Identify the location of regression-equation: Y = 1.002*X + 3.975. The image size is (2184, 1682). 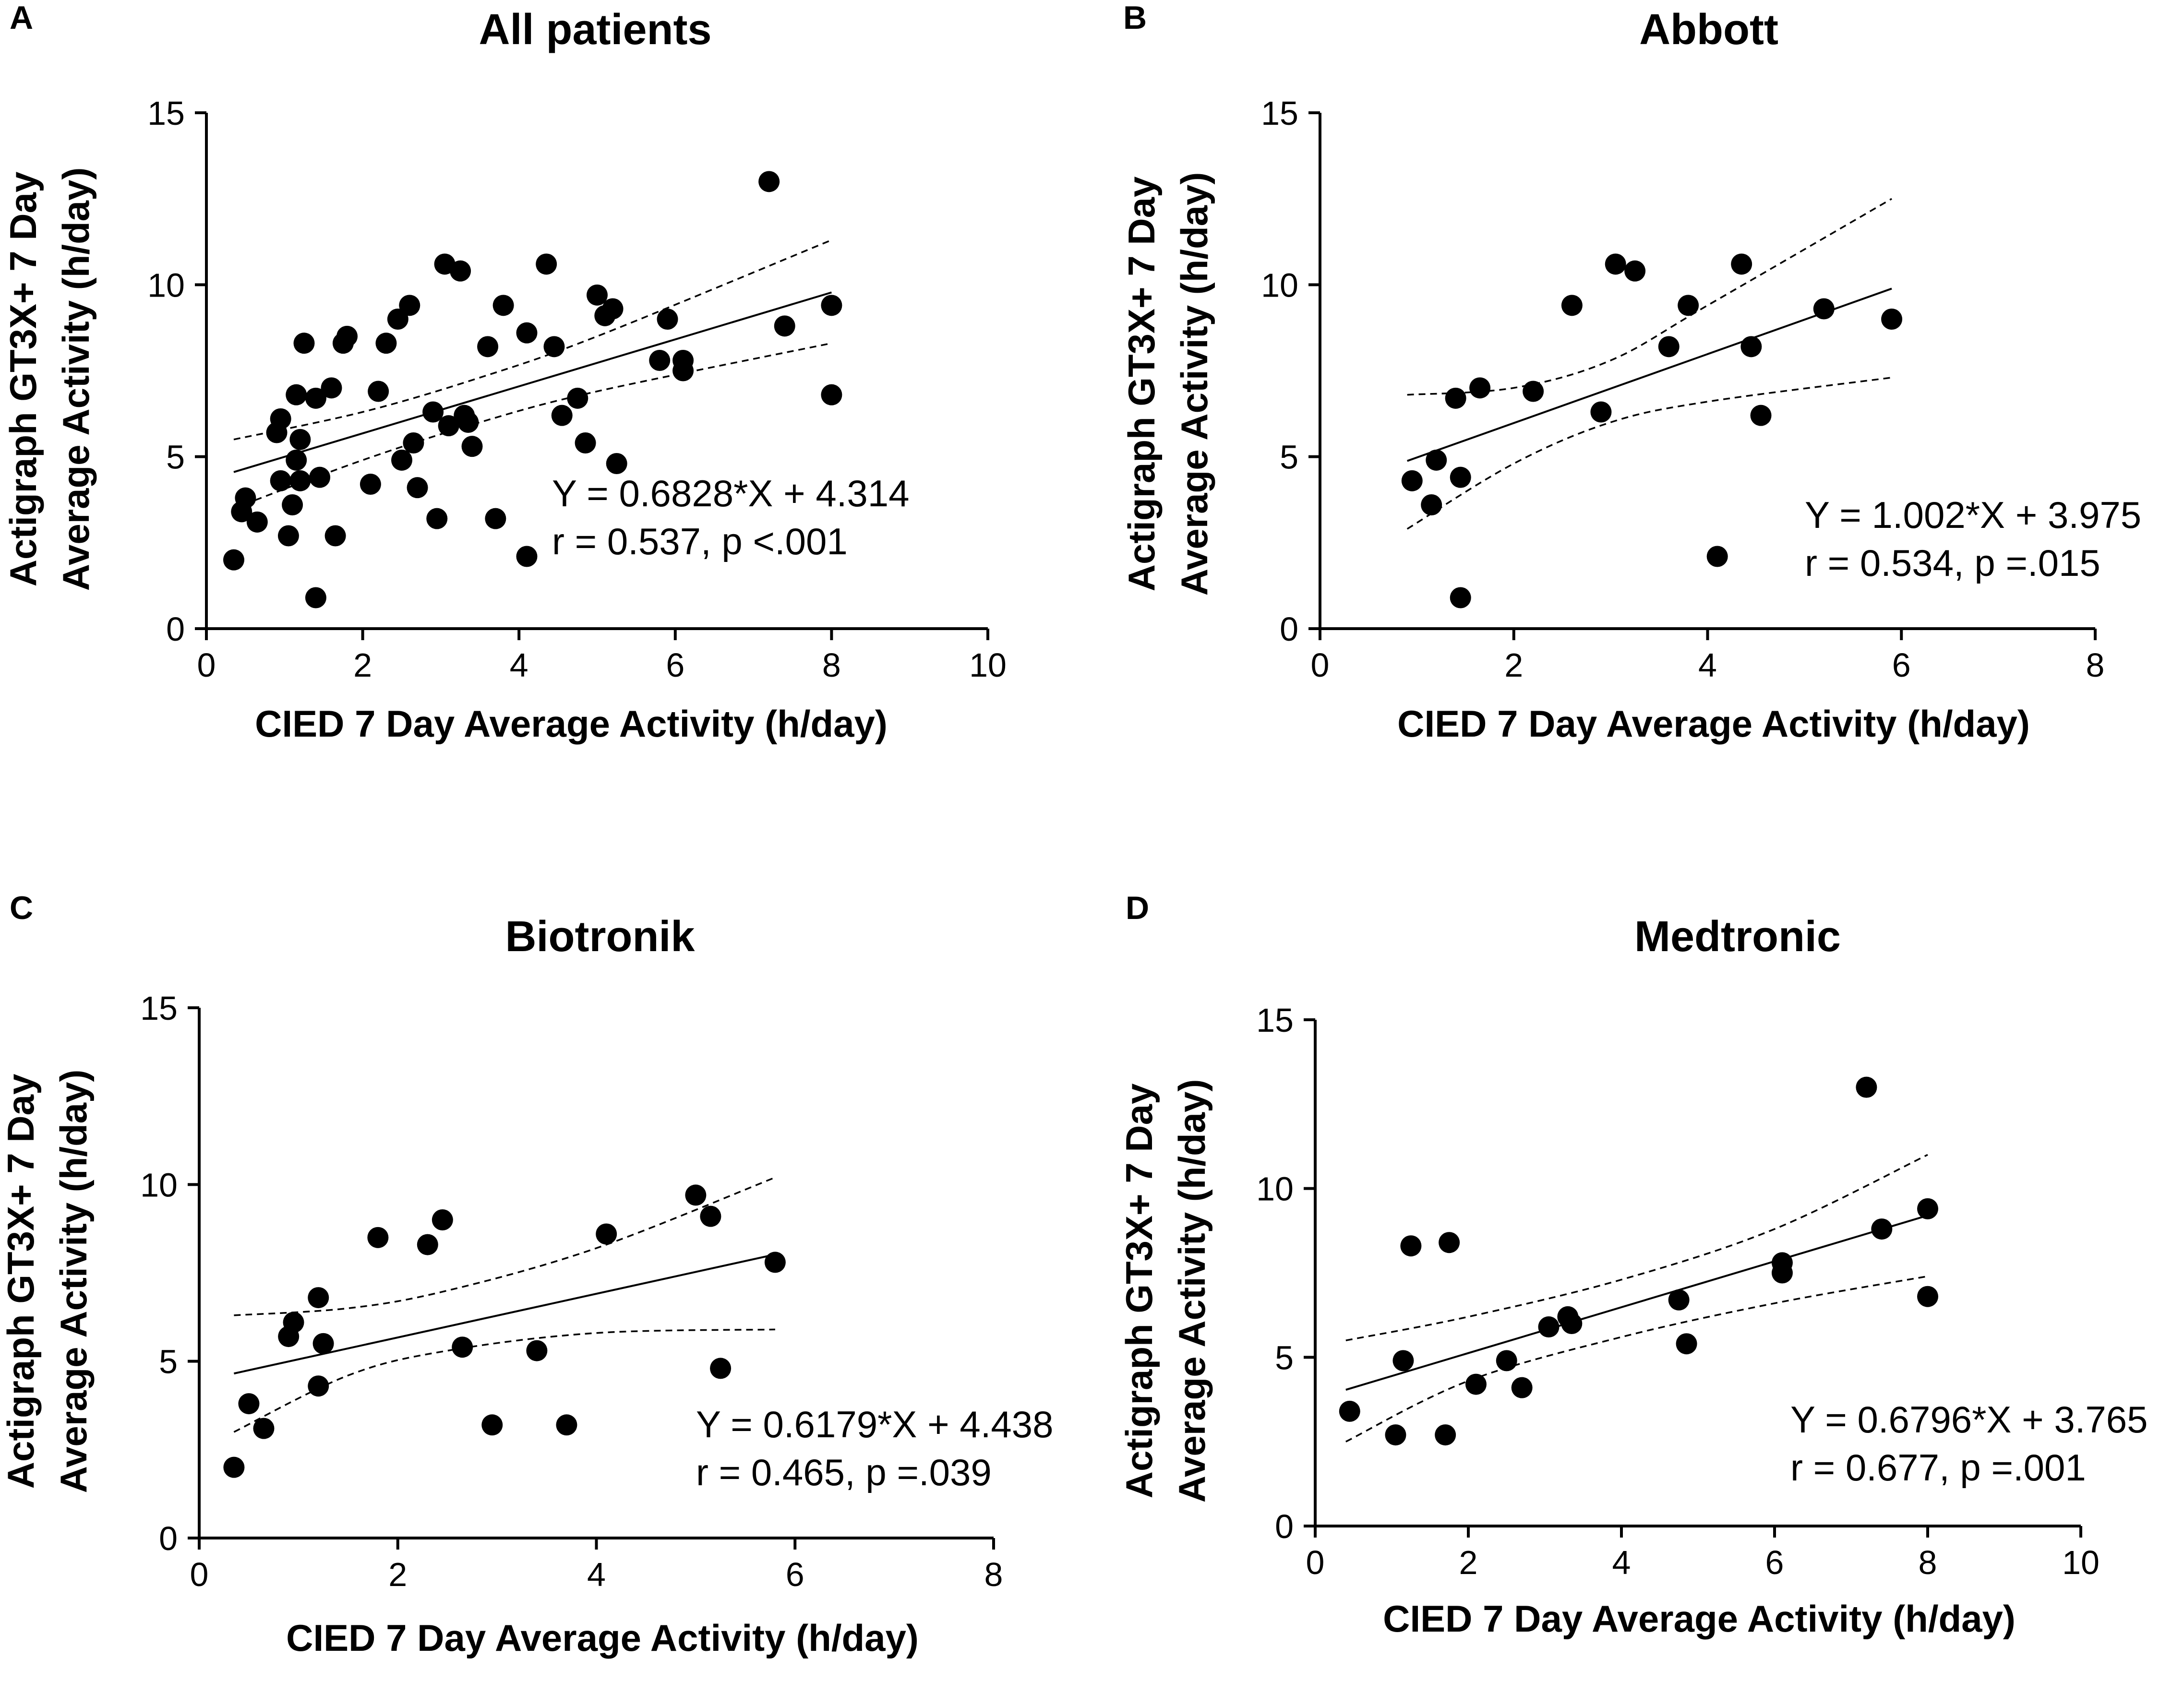
(1973, 515).